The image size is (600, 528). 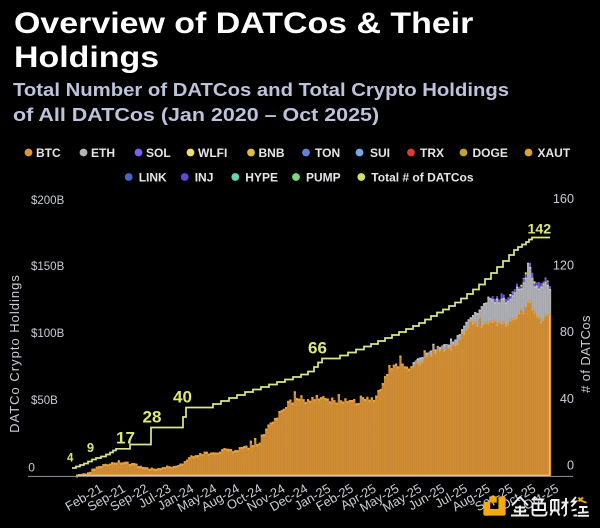 What do you see at coordinates (153, 178) in the screenshot?
I see `svg-text: LINK` at bounding box center [153, 178].